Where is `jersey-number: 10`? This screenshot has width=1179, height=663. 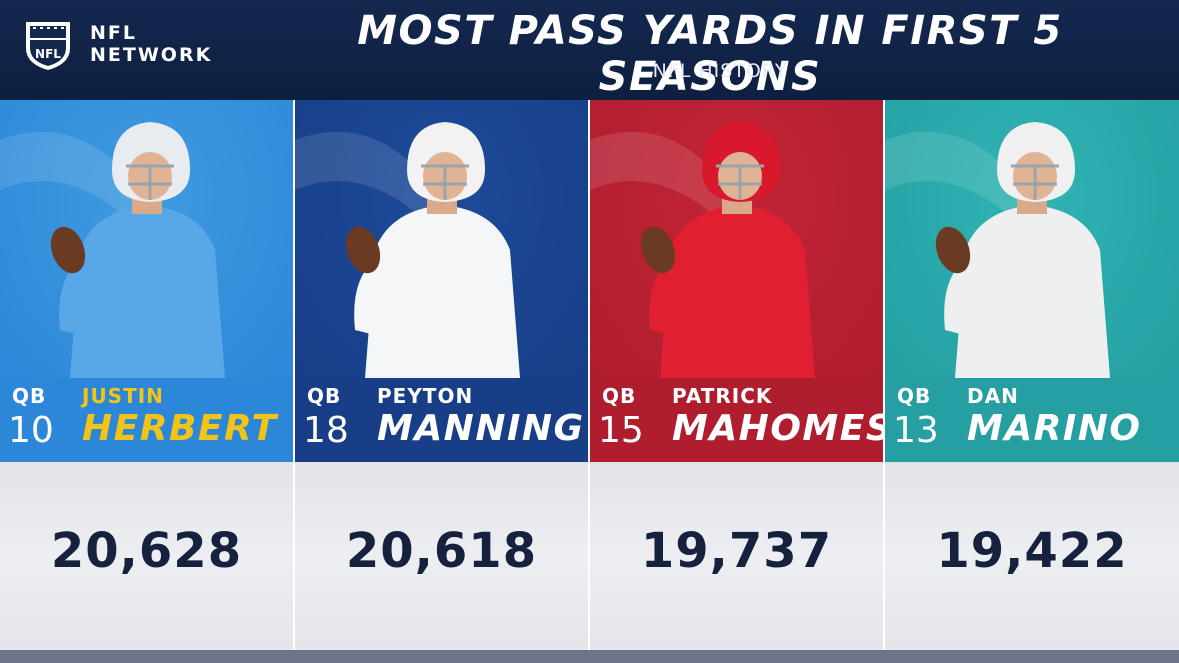
jersey-number: 10 is located at coordinates (31, 430).